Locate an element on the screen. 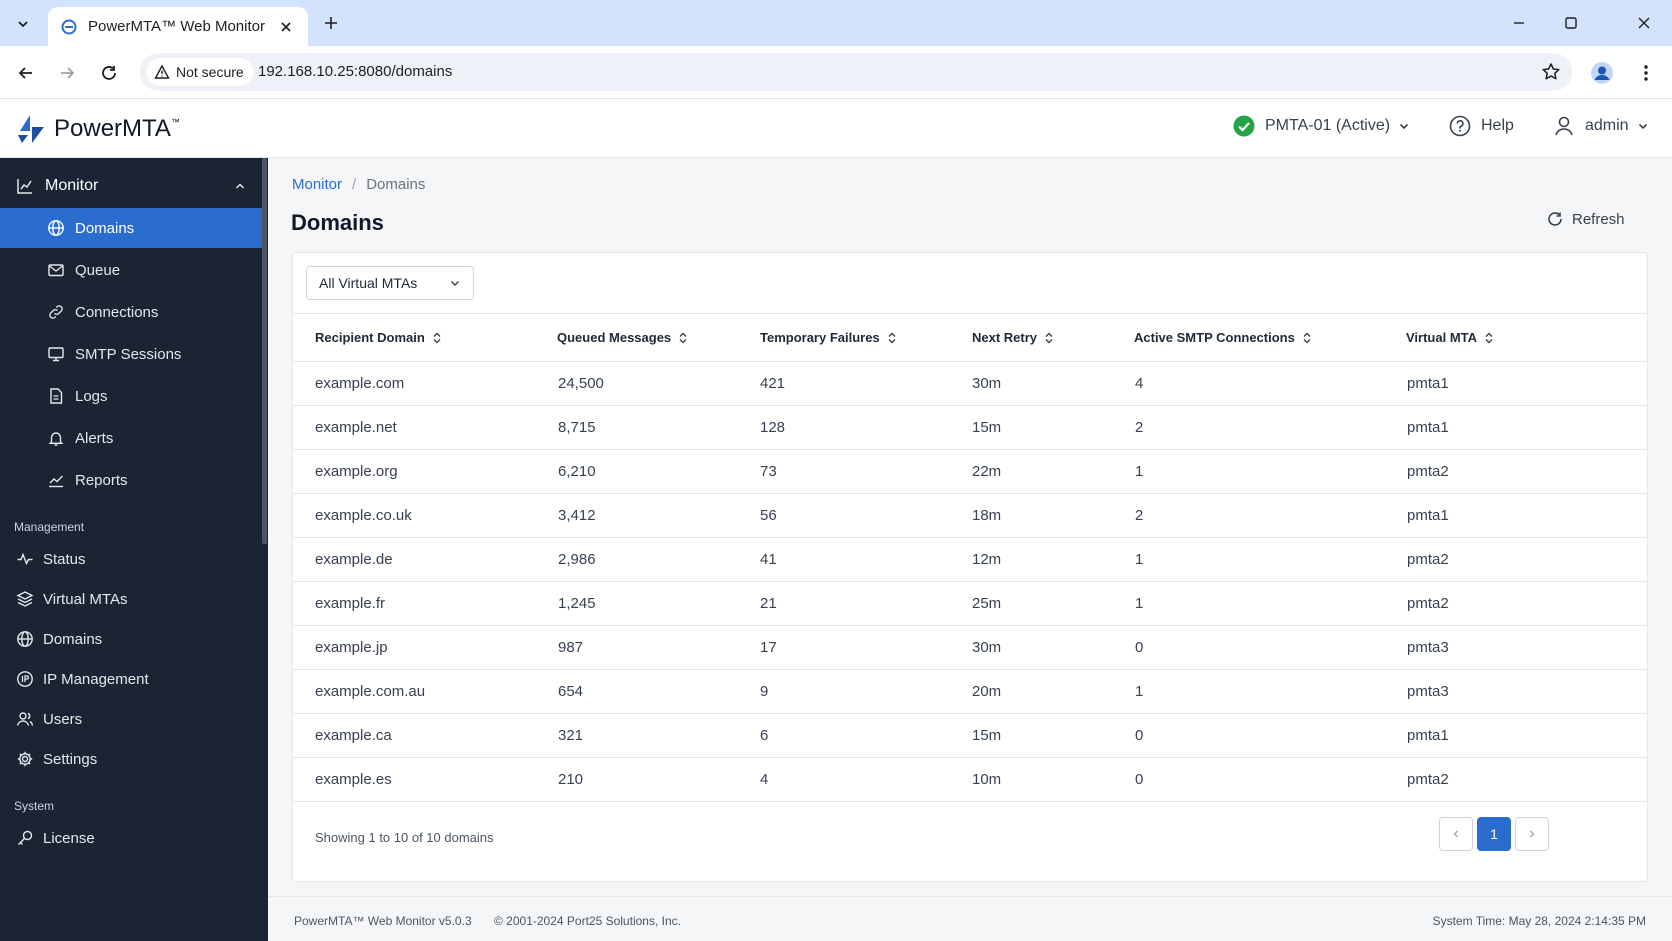 The width and height of the screenshot is (1672, 941). maximize-button is located at coordinates (1571, 23).